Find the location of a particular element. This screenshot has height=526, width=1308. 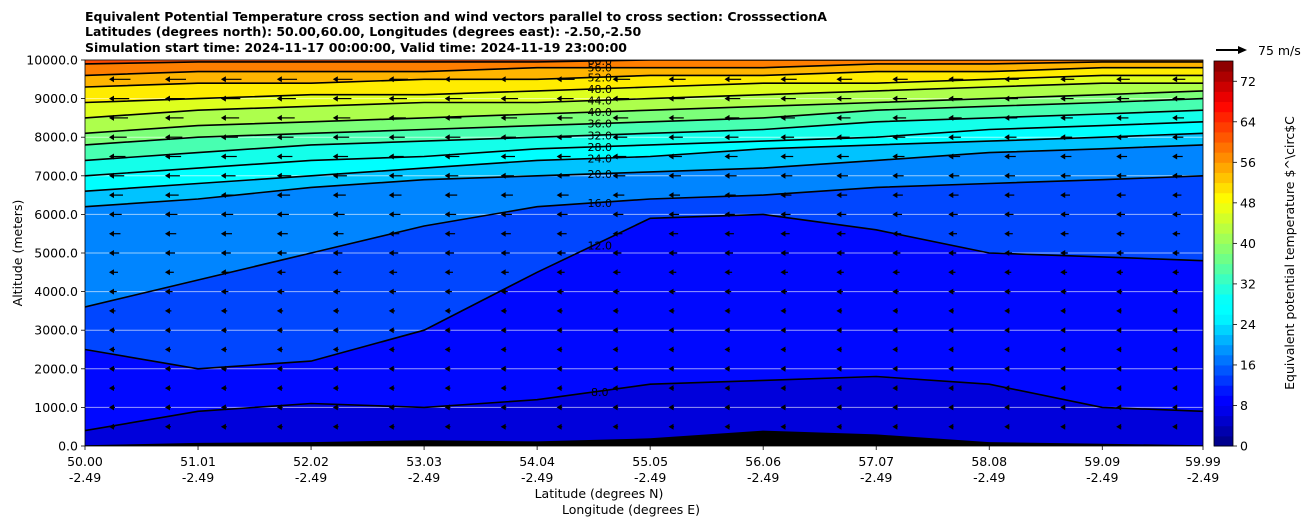

x-tick-label-lat: 59.99 is located at coordinates (1203, 461).